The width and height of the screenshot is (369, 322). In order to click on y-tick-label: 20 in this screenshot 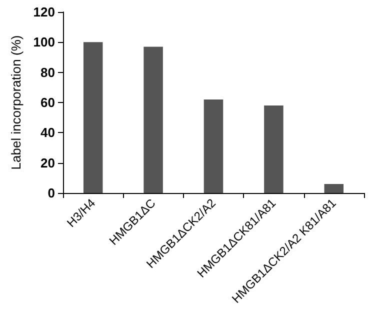, I will do `click(47, 162)`.